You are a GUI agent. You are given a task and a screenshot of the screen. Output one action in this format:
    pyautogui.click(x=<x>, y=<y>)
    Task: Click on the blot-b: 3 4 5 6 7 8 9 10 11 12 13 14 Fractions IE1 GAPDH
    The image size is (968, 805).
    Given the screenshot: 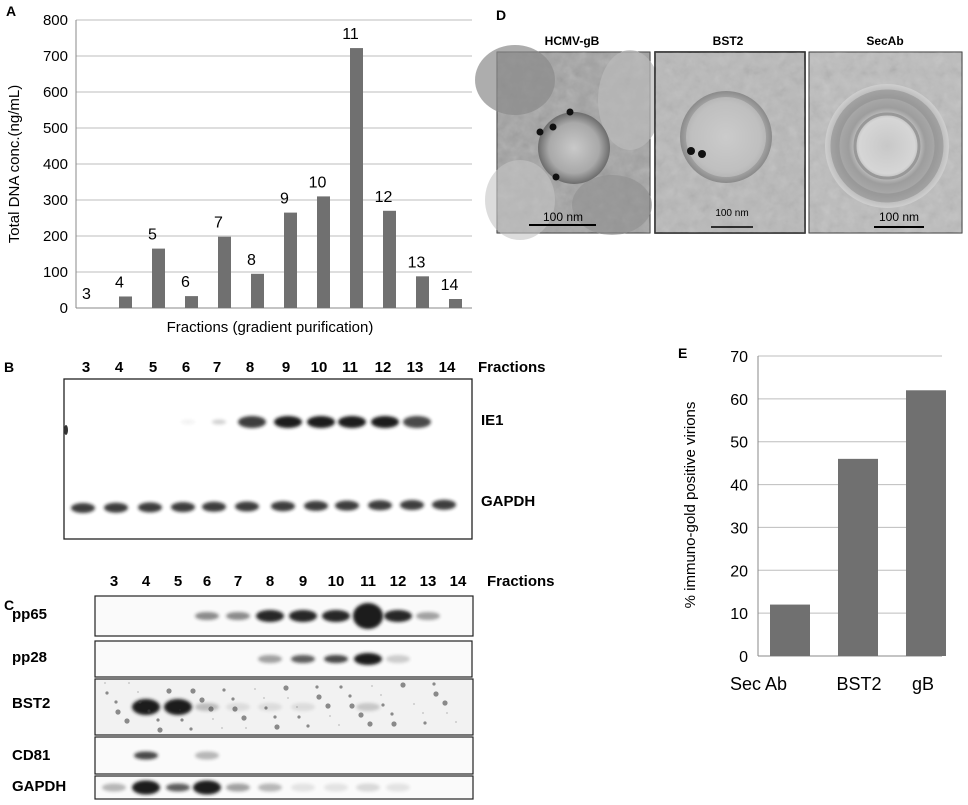 What is the action you would take?
    pyautogui.click(x=304, y=449)
    